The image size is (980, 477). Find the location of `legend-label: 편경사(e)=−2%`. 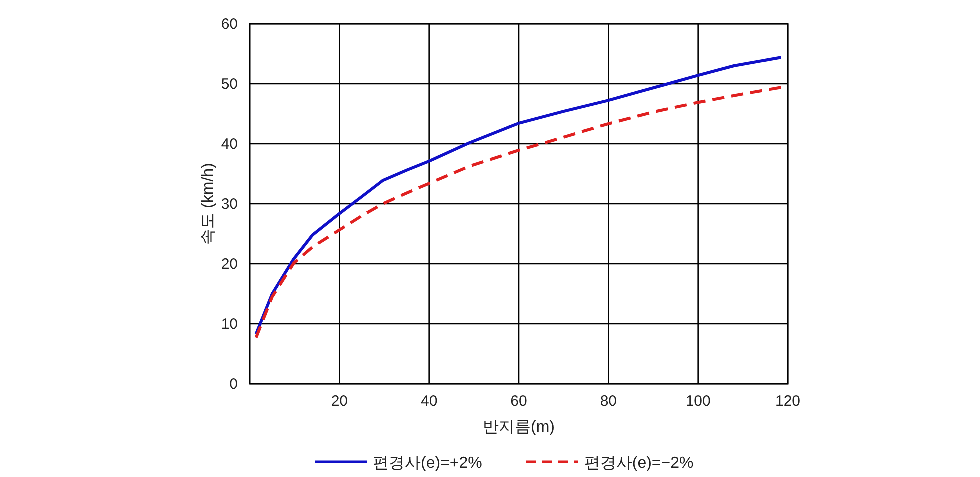

legend-label: 편경사(e)=−2% is located at coordinates (639, 463).